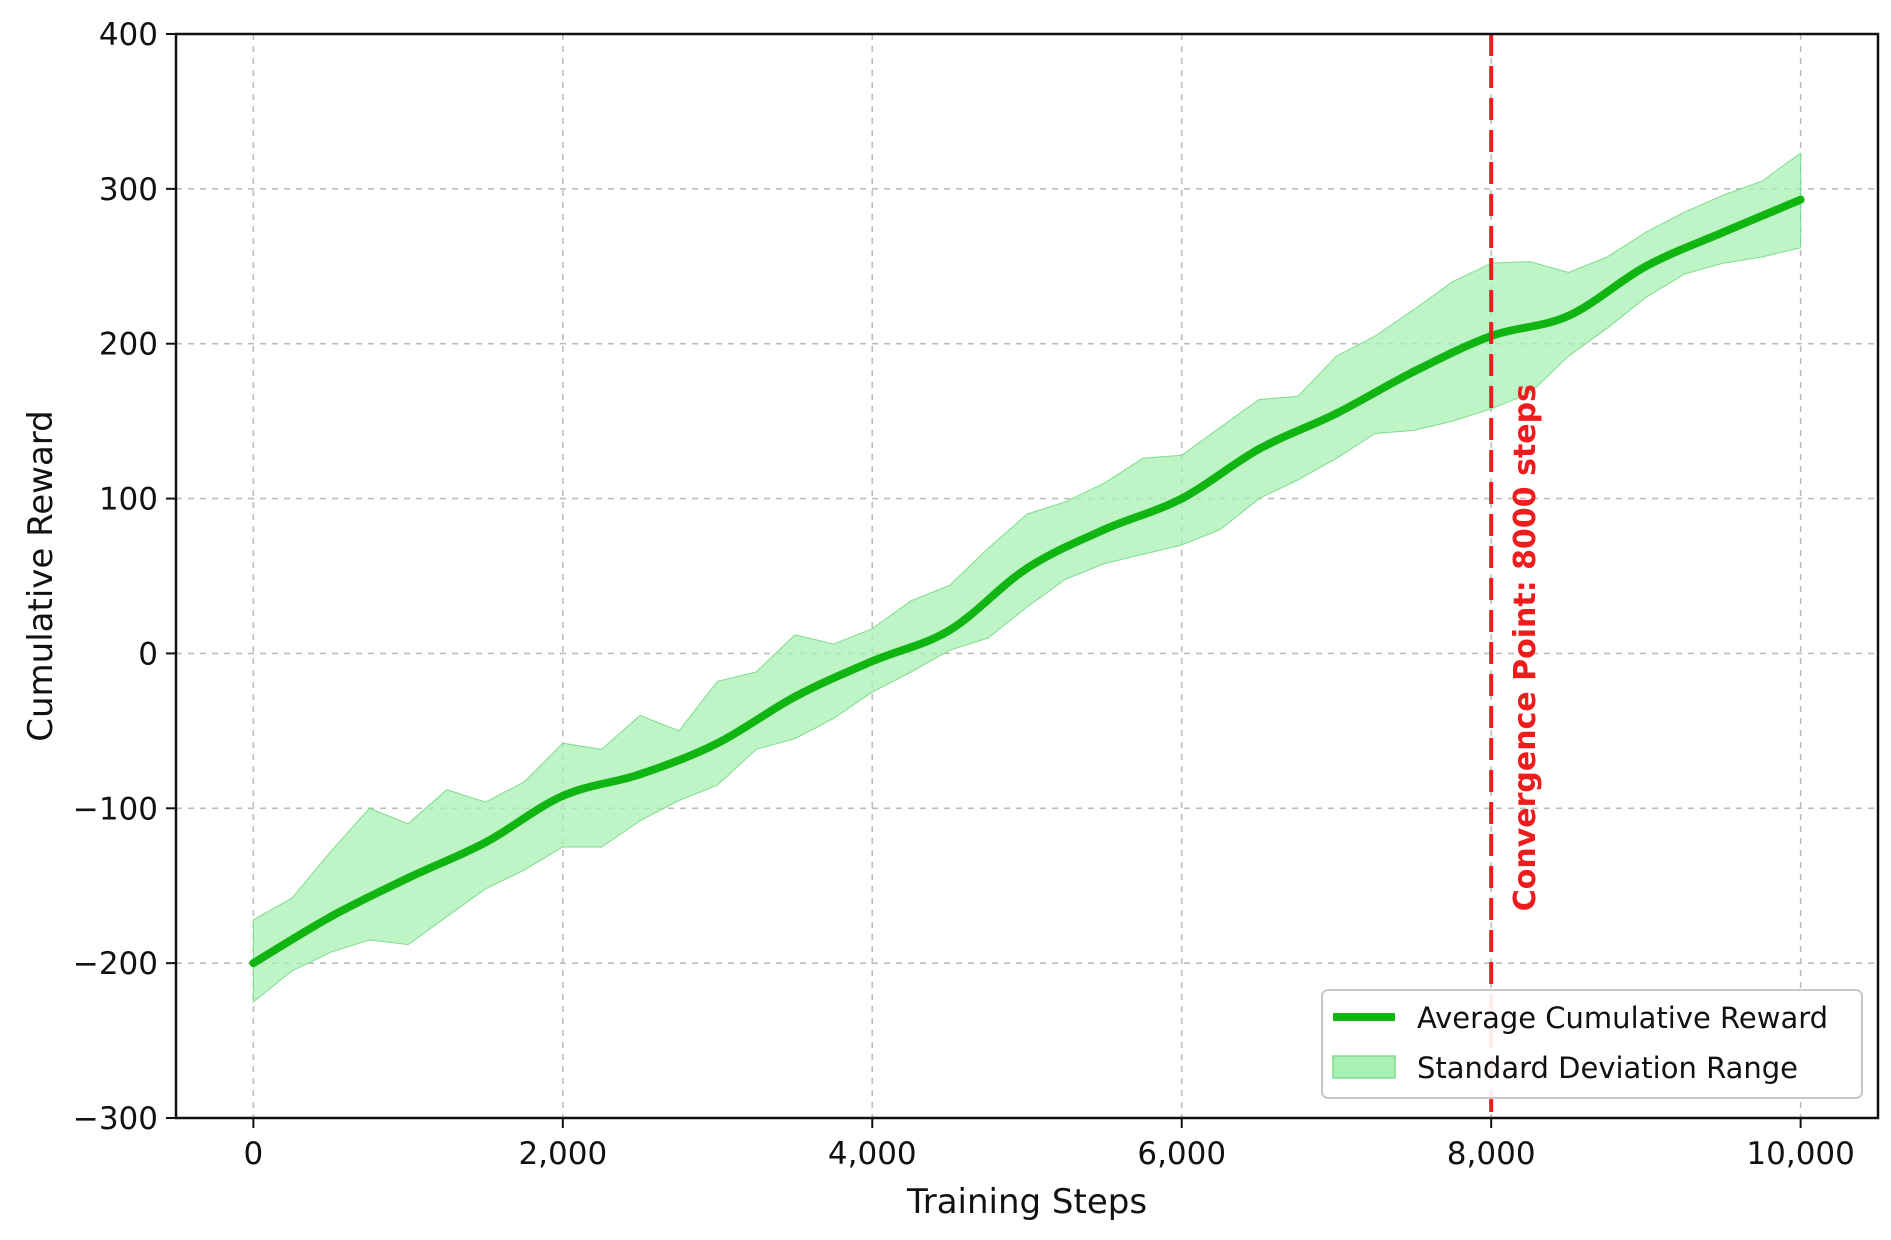 Image resolution: width=1891 pixels, height=1240 pixels. Describe the element at coordinates (1622, 1018) in the screenshot. I see `legend-label-average: Average Cumulative Reward` at that location.